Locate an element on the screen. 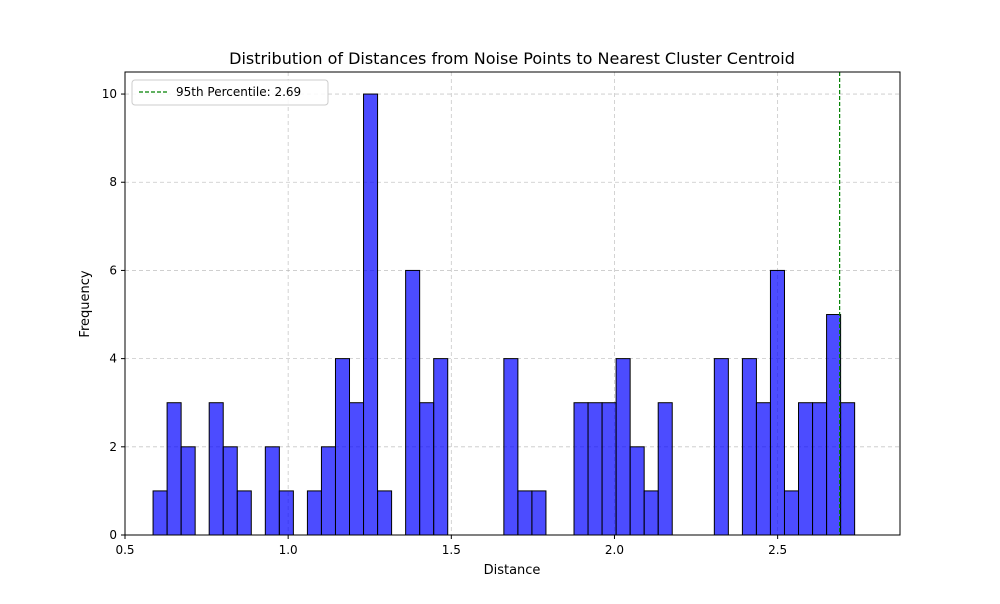 Image resolution: width=1000 pixels, height=604 pixels. x-tick-label: 2.0 is located at coordinates (614, 550).